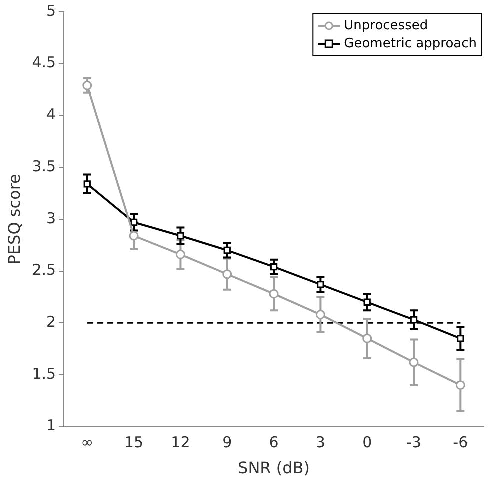 The width and height of the screenshot is (490, 485). What do you see at coordinates (321, 443) in the screenshot?
I see `x-tick-label: 3` at bounding box center [321, 443].